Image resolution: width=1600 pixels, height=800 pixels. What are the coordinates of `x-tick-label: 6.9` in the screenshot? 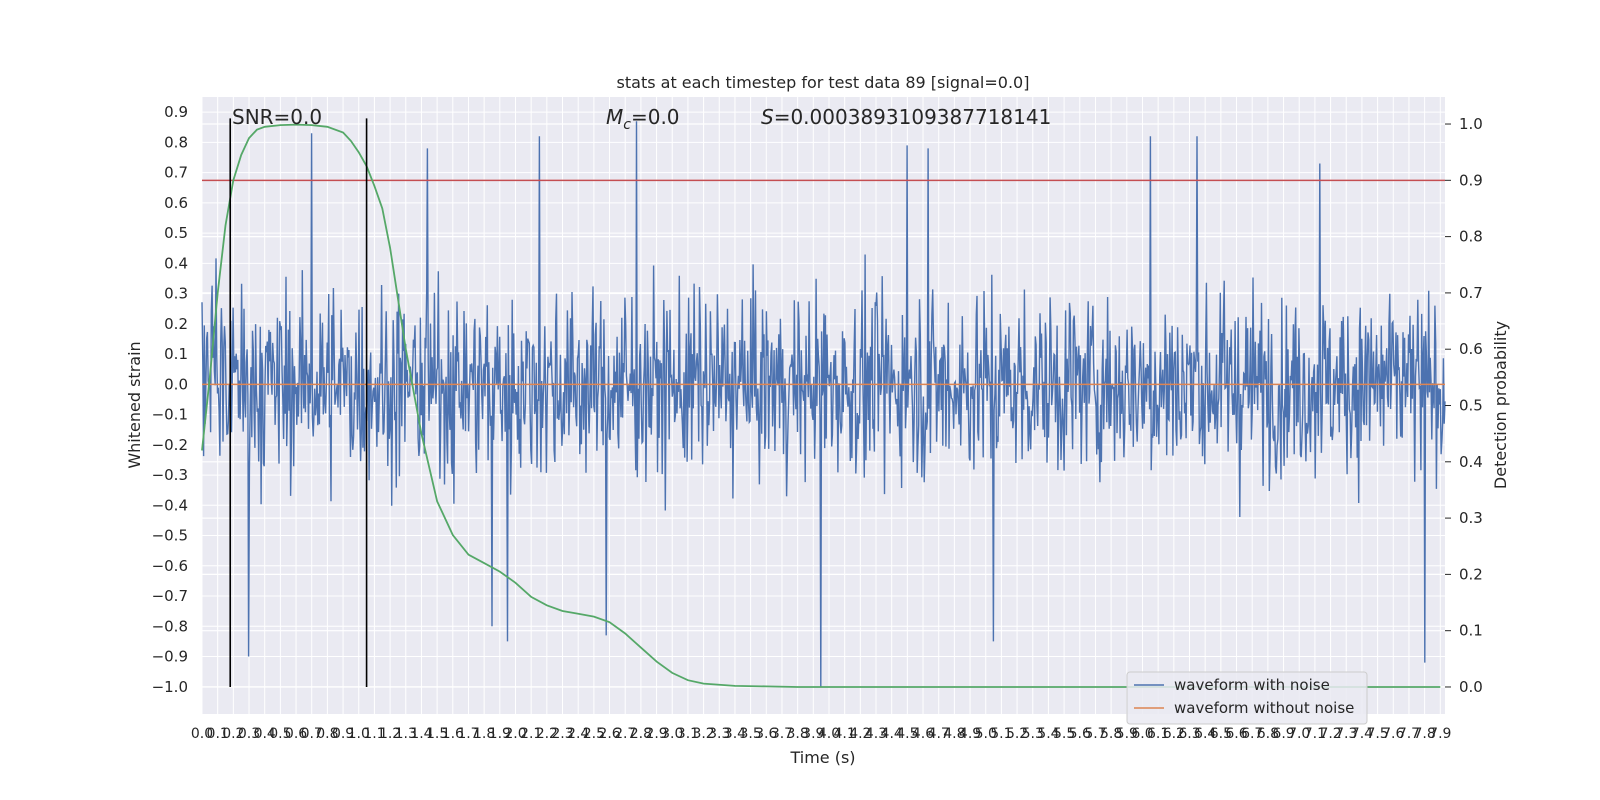 It's located at (1283, 734).